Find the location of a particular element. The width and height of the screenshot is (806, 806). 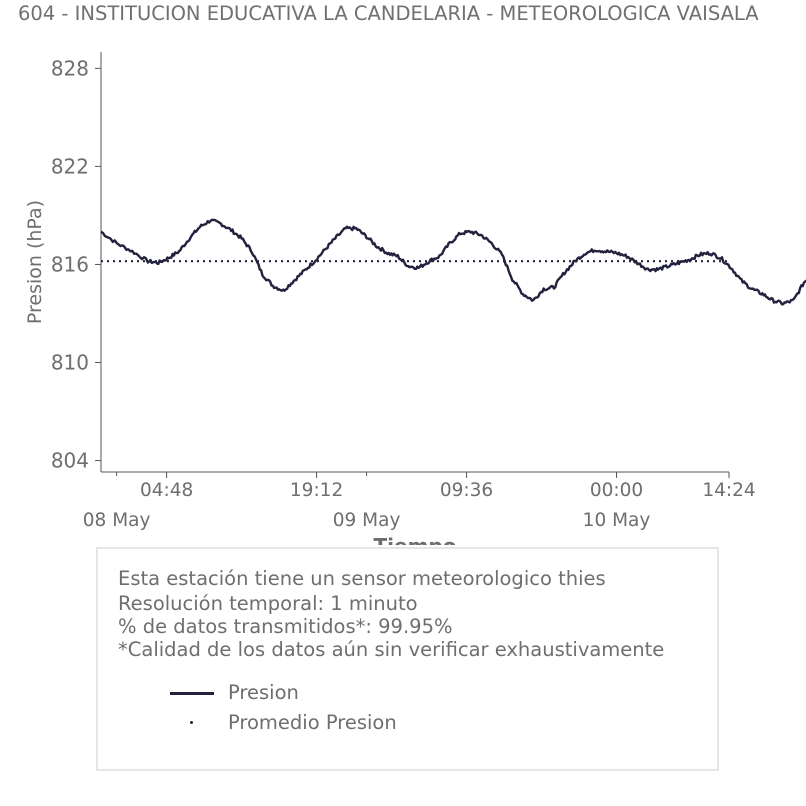

info-transmitted: % de datos transmitidos*: 99.95% is located at coordinates (285, 626).